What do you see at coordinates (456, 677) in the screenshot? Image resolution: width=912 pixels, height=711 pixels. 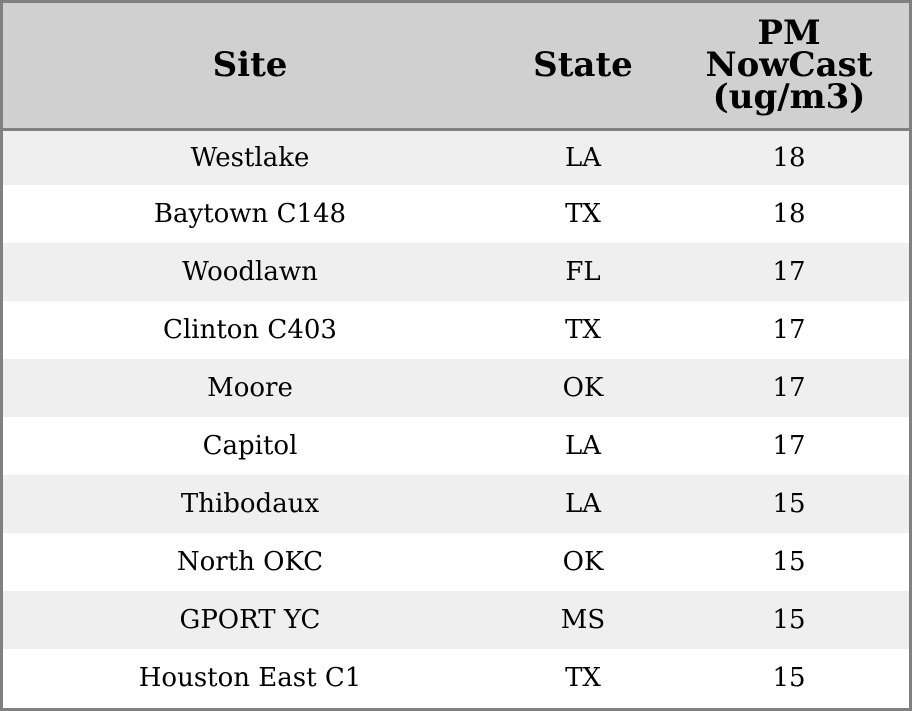 I see `table-row: Houston East C1 TX 15` at bounding box center [456, 677].